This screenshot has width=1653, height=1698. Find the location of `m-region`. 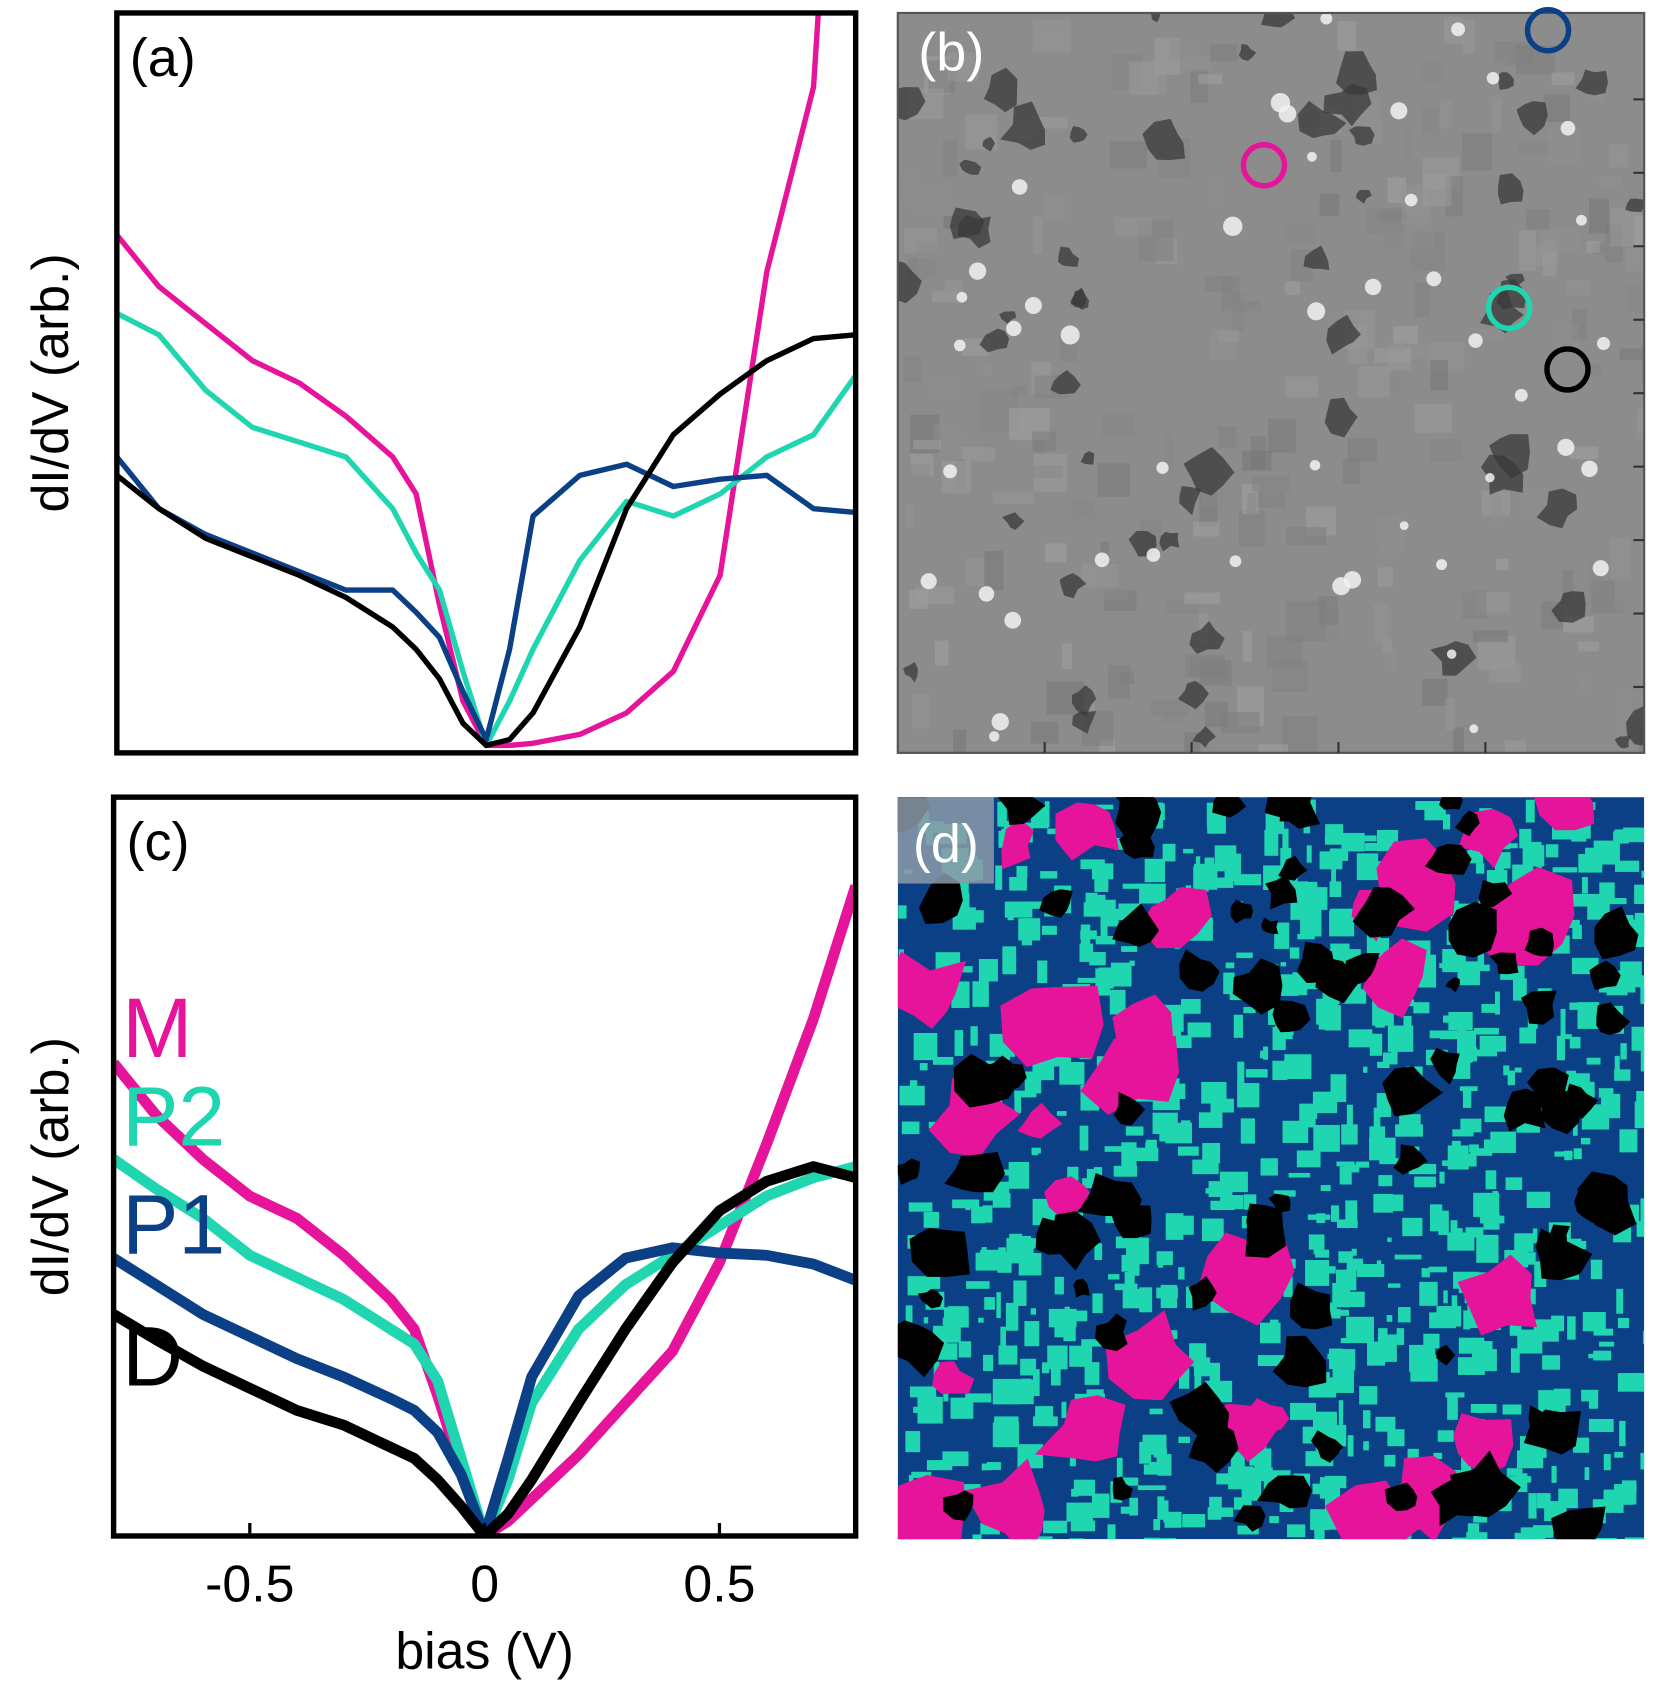

m-region is located at coordinates (1130, 1074).